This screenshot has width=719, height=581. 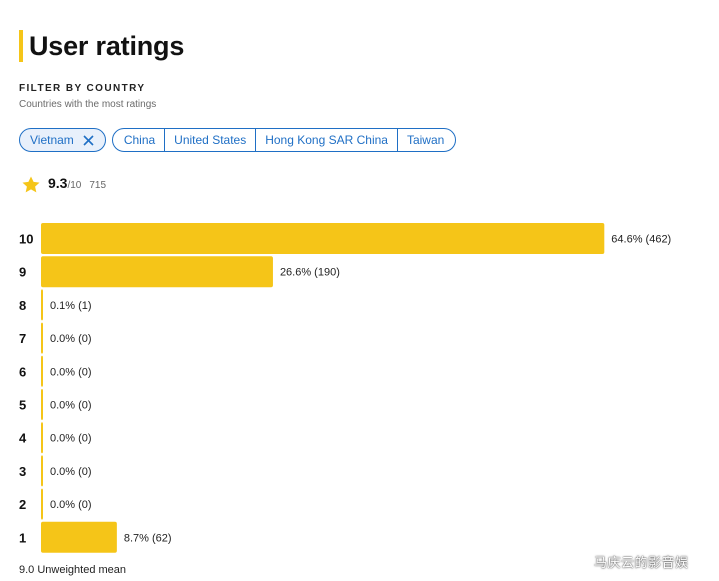 I want to click on rating-count: 715, so click(x=98, y=185).